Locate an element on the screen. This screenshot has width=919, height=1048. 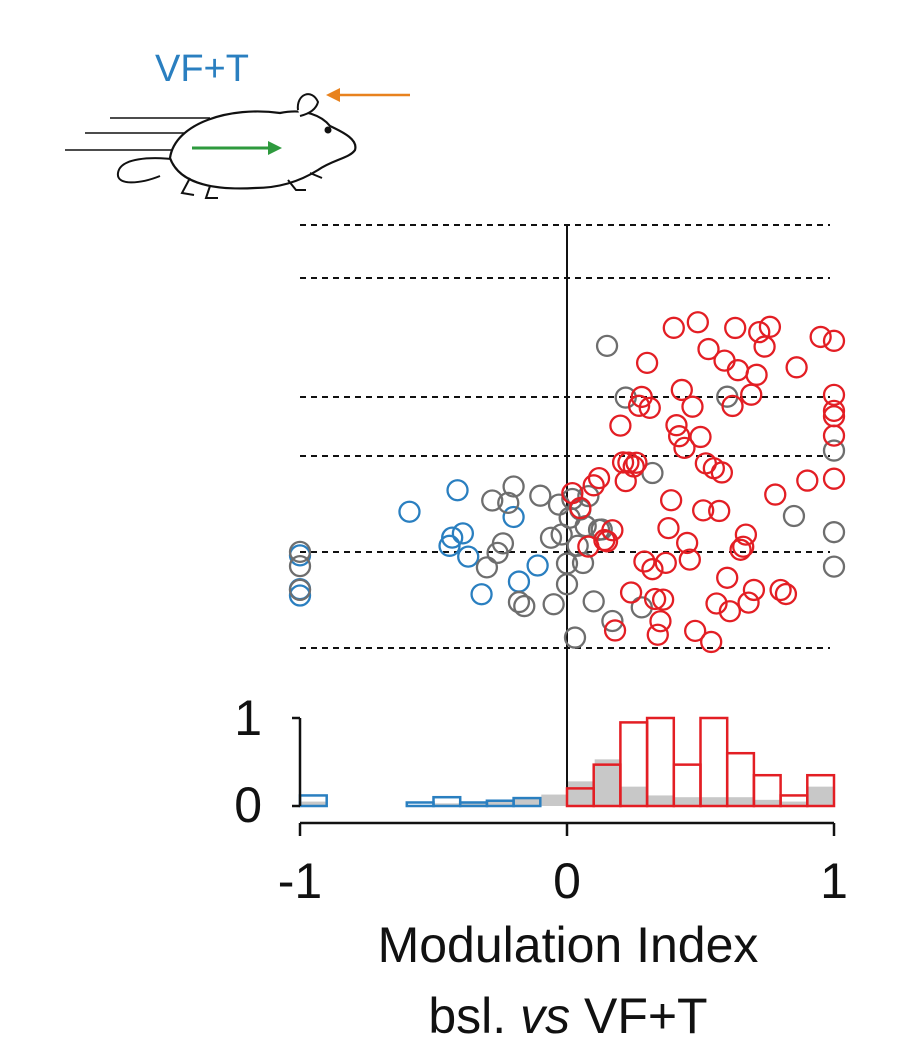
axes: 1 0 -1 0 1 is located at coordinates (541, 799).